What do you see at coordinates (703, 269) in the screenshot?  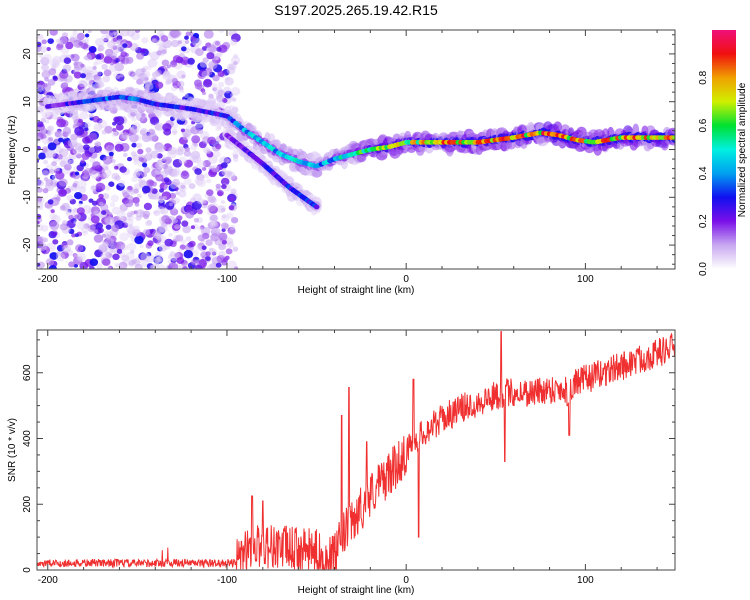 I see `colorbar-tick-label: 0.0` at bounding box center [703, 269].